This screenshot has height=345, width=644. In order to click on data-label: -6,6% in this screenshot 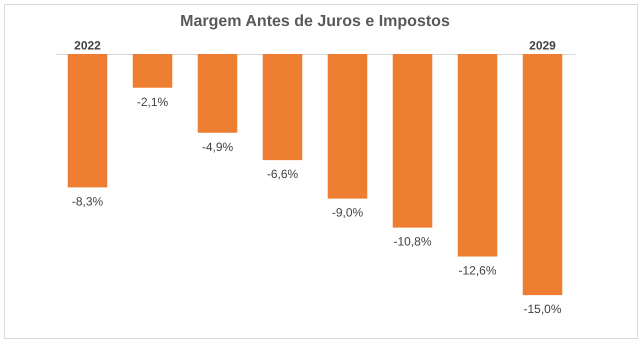, I will do `click(282, 174)`.